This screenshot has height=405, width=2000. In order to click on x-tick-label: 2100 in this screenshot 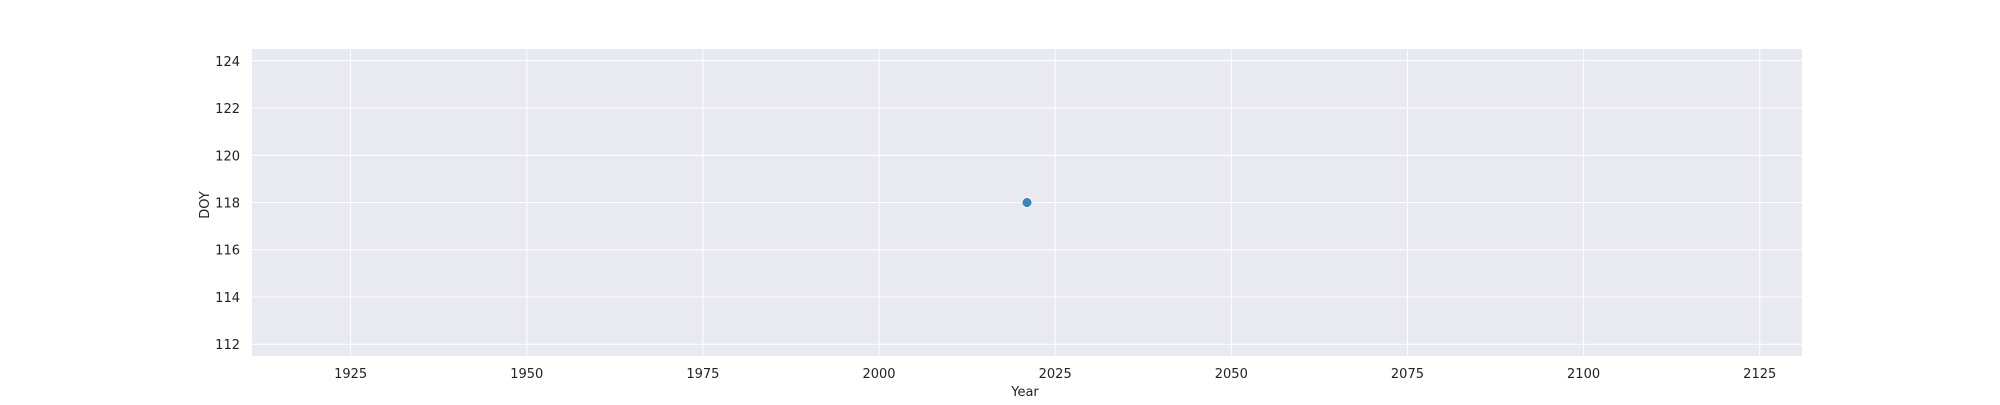, I will do `click(1583, 374)`.